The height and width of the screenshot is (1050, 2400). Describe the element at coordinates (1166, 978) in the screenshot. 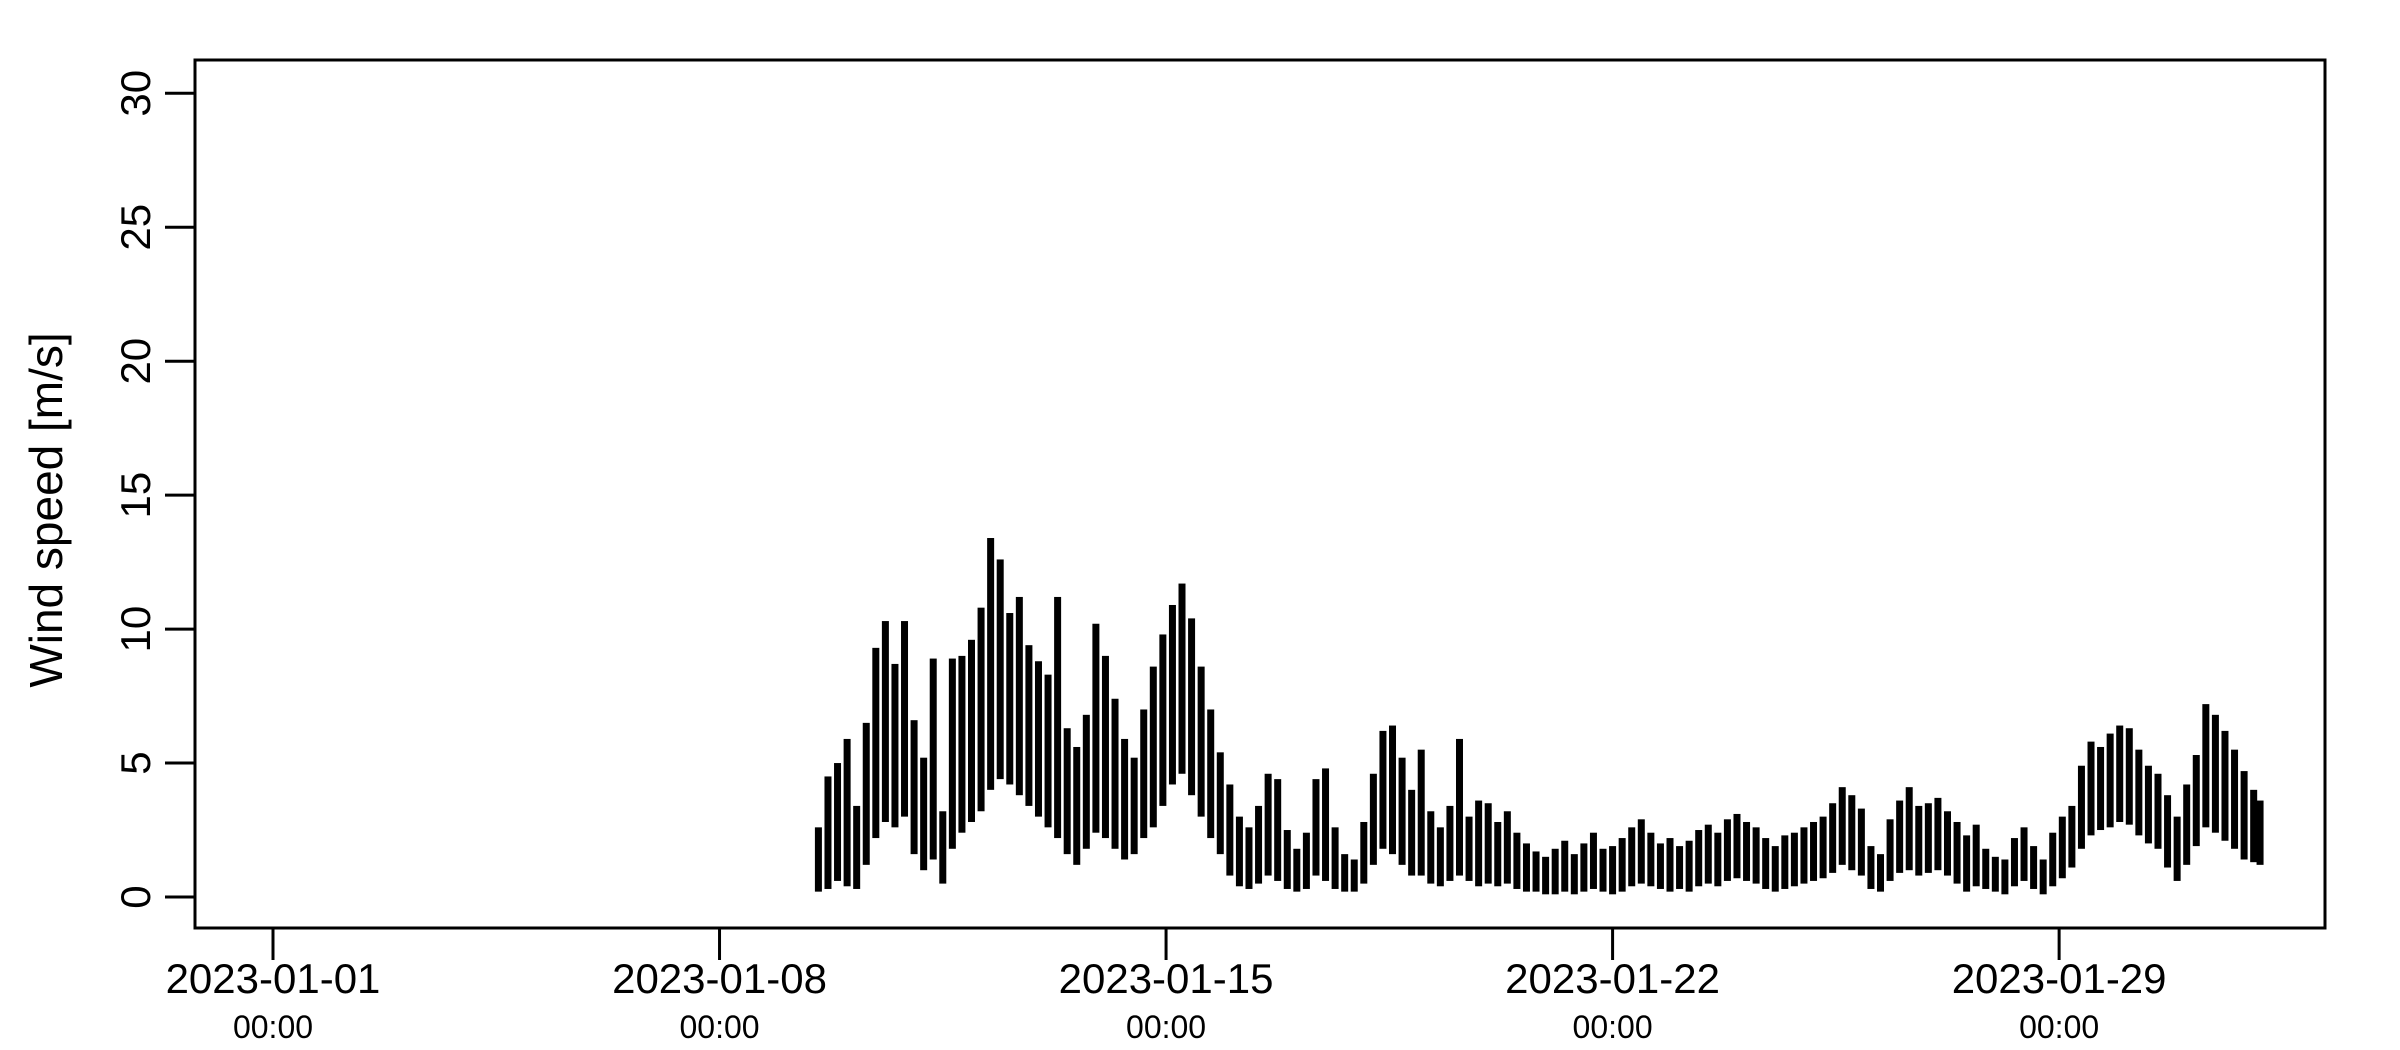

I see `x-tick-date-label: 2023-01-15` at that location.